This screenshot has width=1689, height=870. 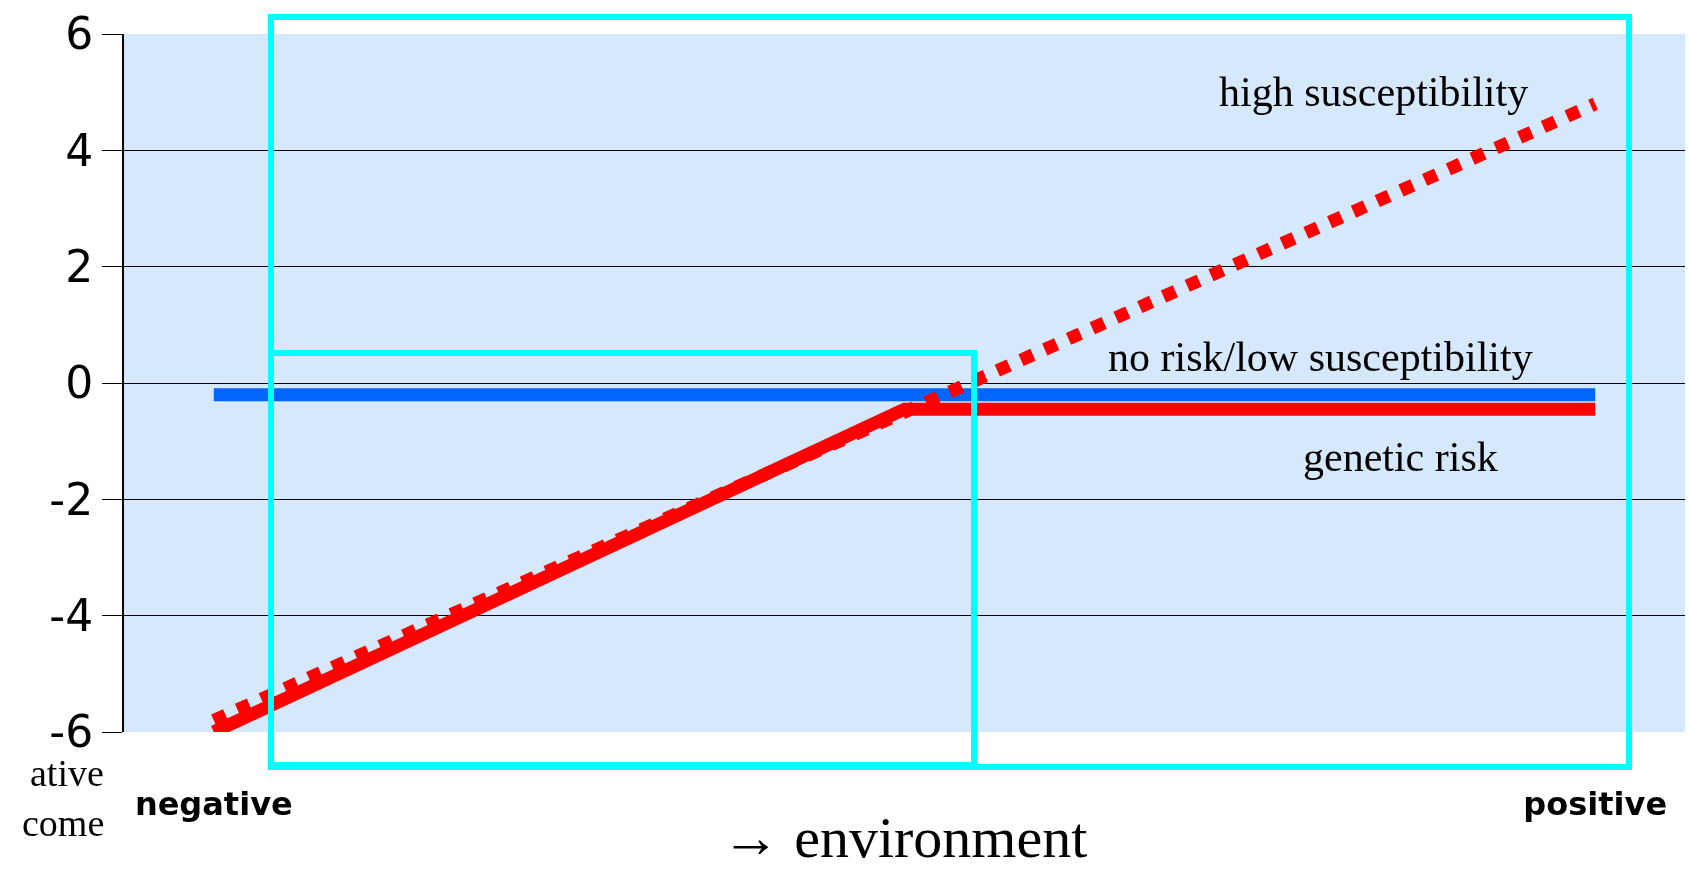 What do you see at coordinates (1320, 357) in the screenshot?
I see `series-label: no risk/low susceptibility` at bounding box center [1320, 357].